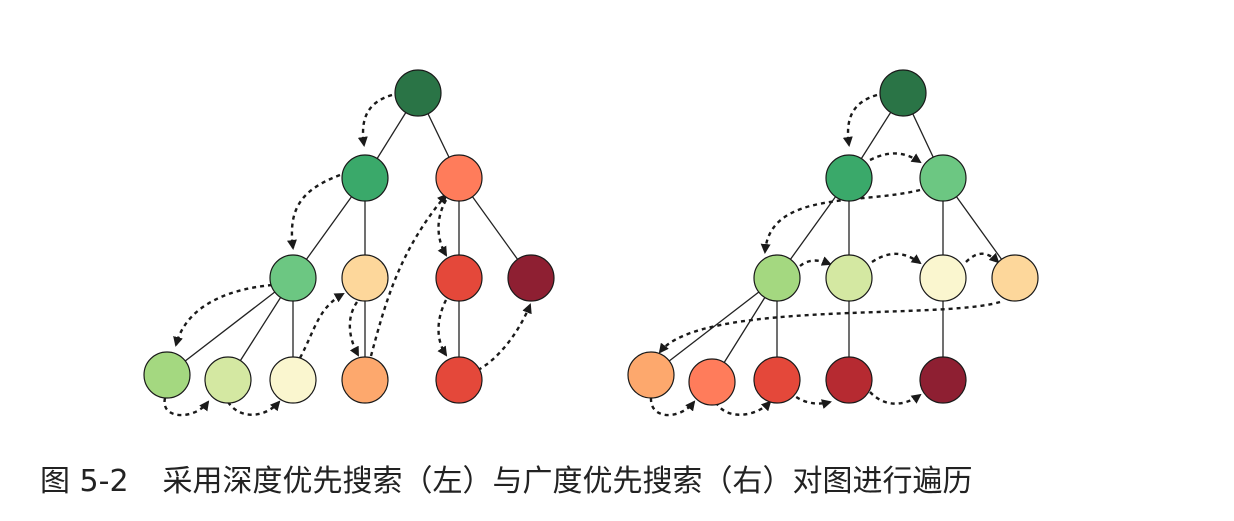  Describe the element at coordinates (418, 93) in the screenshot. I see `dfs-tree-node-root` at that location.